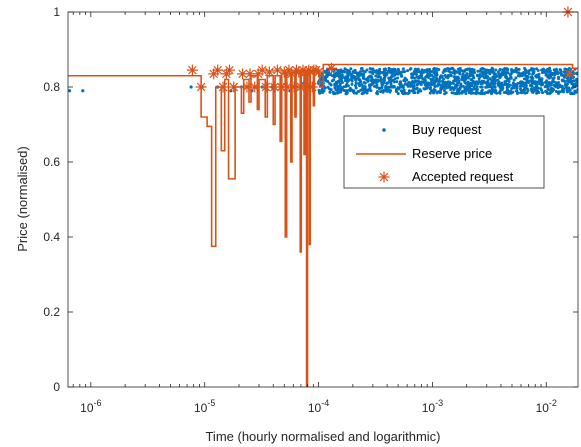  What do you see at coordinates (204, 406) in the screenshot?
I see `x-tick-label: 10⁻⁵` at bounding box center [204, 406].